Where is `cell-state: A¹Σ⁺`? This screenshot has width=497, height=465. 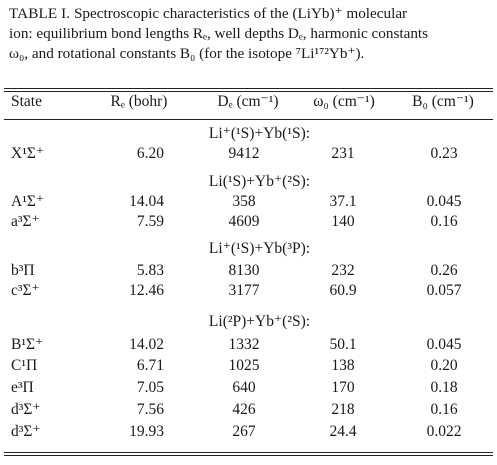
cell-state: A¹Σ⁺ is located at coordinates (28, 201).